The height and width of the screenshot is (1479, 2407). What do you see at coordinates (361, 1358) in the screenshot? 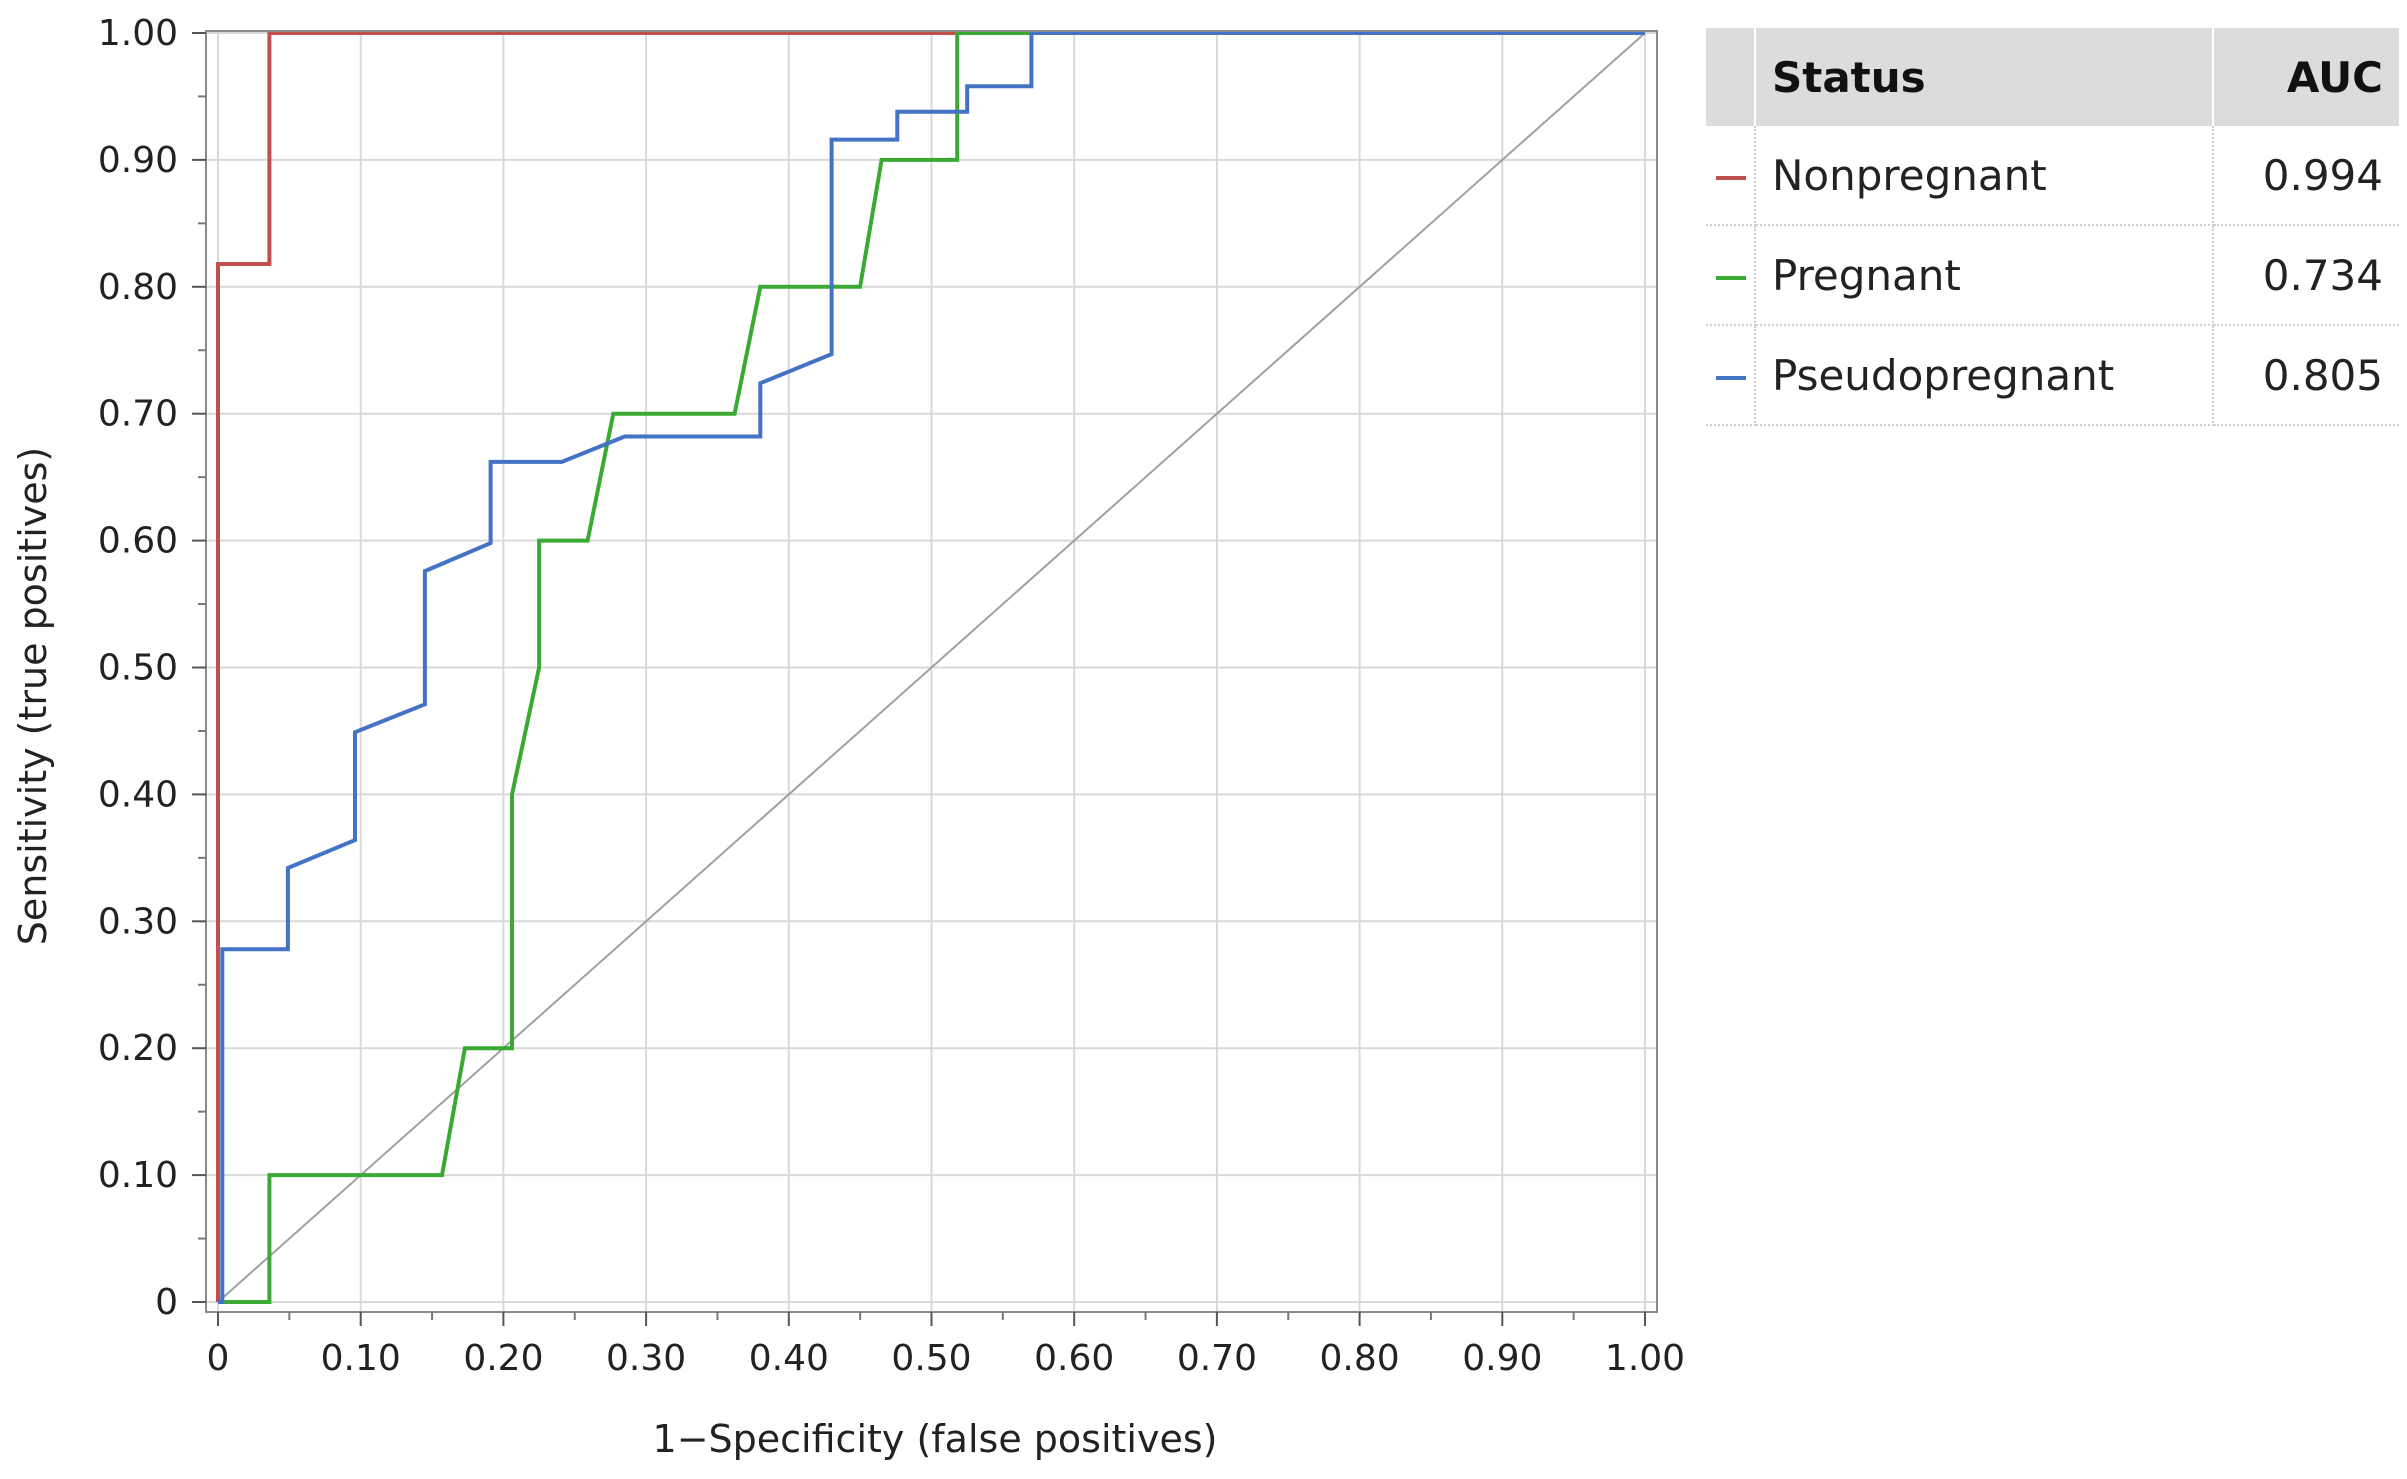
I see `x-tick-label: 0.10` at bounding box center [361, 1358].